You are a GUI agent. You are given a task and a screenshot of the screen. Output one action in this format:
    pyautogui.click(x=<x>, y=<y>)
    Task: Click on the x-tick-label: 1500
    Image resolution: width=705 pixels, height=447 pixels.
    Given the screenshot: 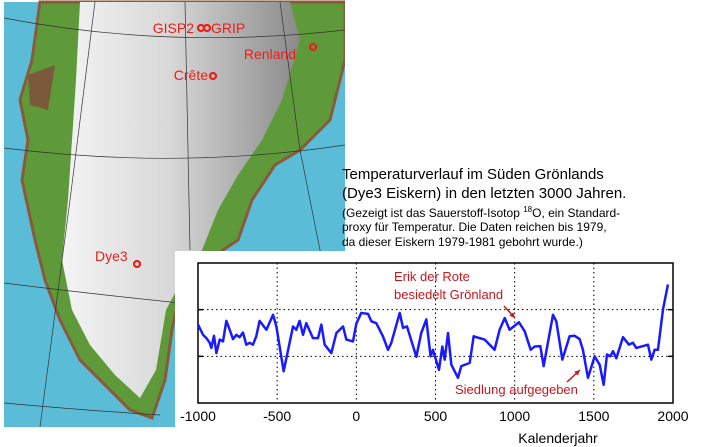 What is the action you would take?
    pyautogui.click(x=593, y=416)
    